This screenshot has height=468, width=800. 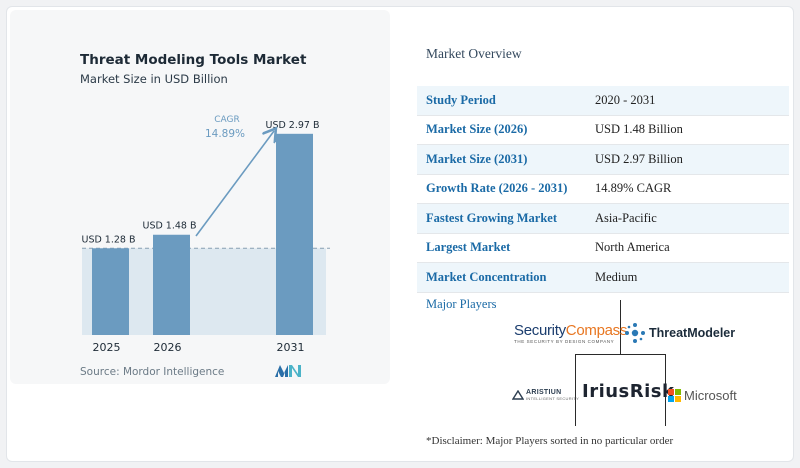 What do you see at coordinates (288, 371) in the screenshot?
I see `mordor-intelligence-logo` at bounding box center [288, 371].